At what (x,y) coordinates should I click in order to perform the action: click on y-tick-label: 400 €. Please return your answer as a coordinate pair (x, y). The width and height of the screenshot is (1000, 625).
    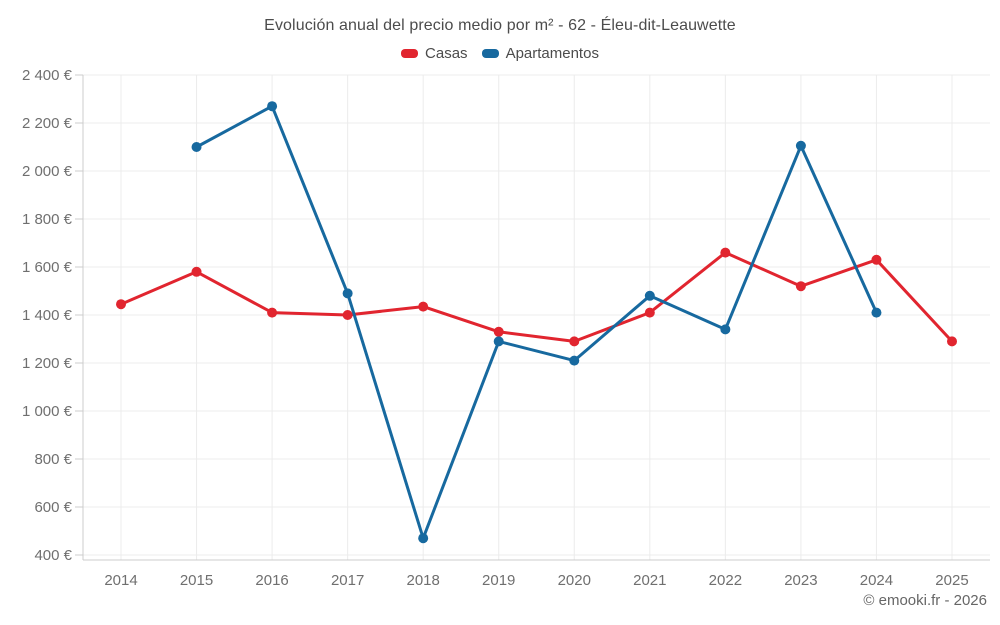
    Looking at the image, I should click on (53, 555).